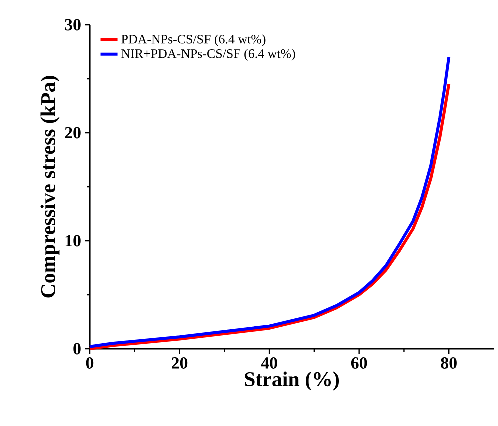 Image resolution: width=498 pixels, height=426 pixels. I want to click on x-axis-title: Strain (%), so click(292, 381).